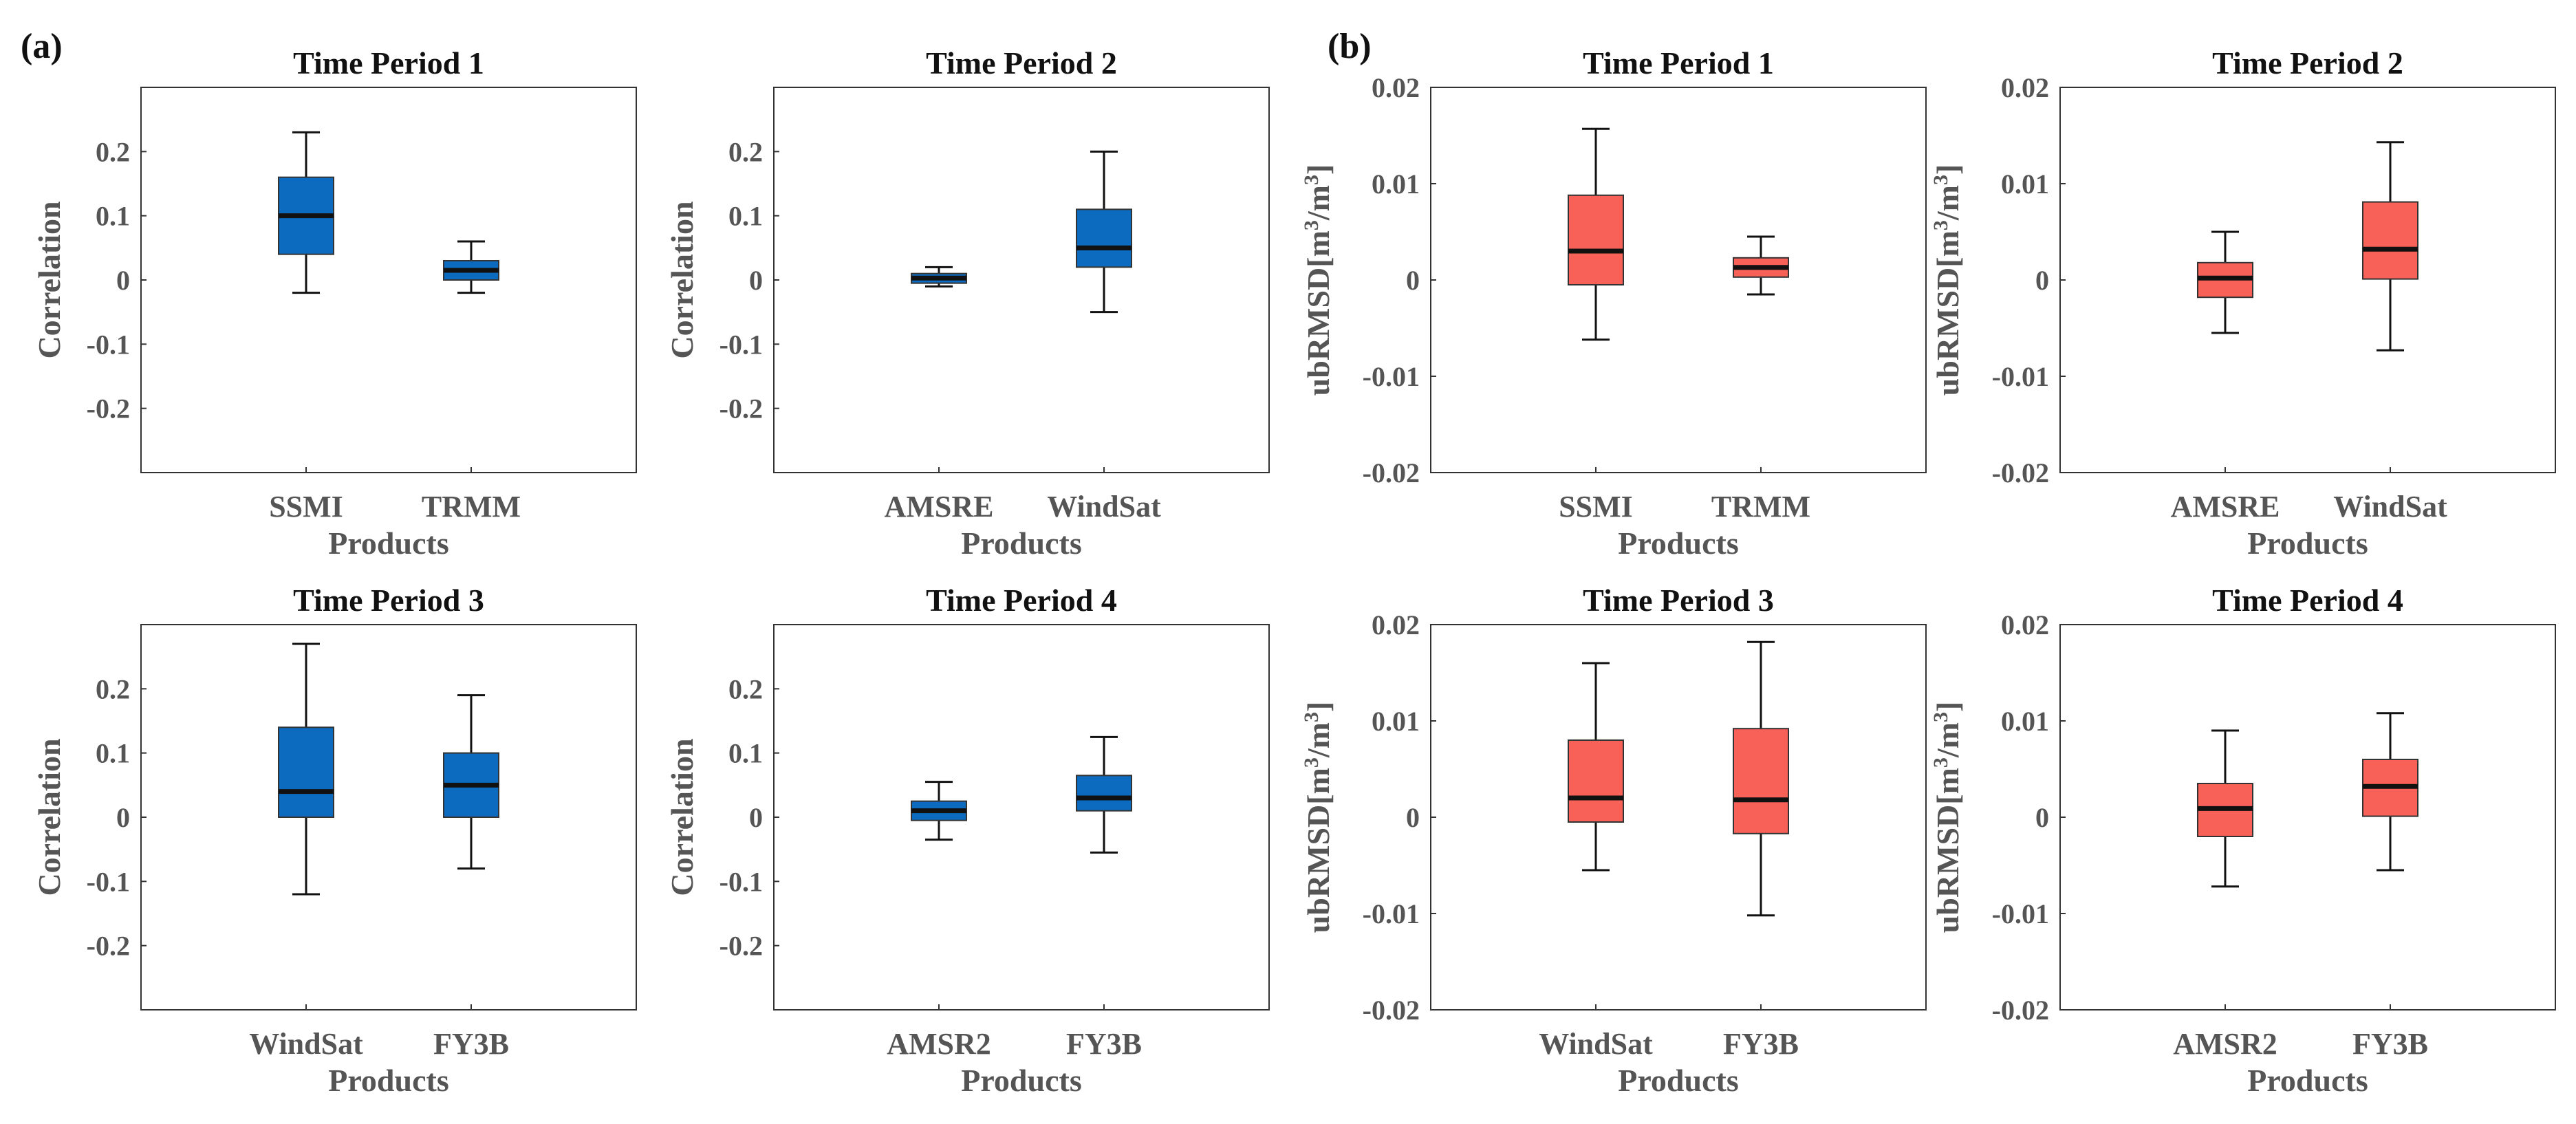 The image size is (2576, 1124). Describe the element at coordinates (1350, 46) in the screenshot. I see `panel-label-b: (b)` at that location.